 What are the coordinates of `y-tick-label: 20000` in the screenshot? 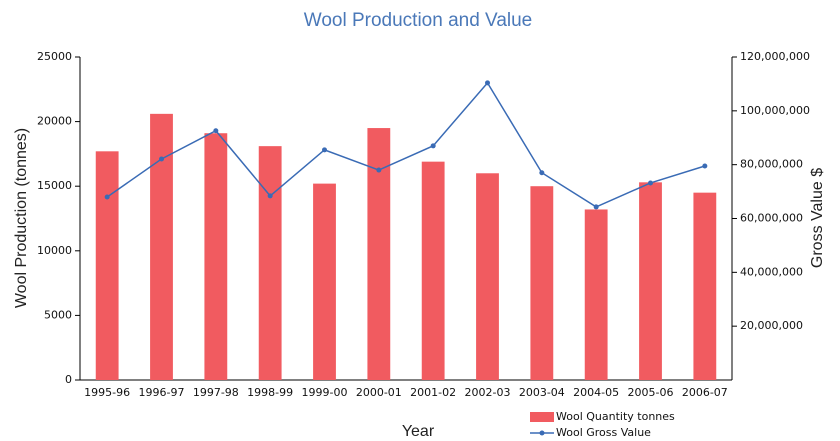 It's located at (54, 121).